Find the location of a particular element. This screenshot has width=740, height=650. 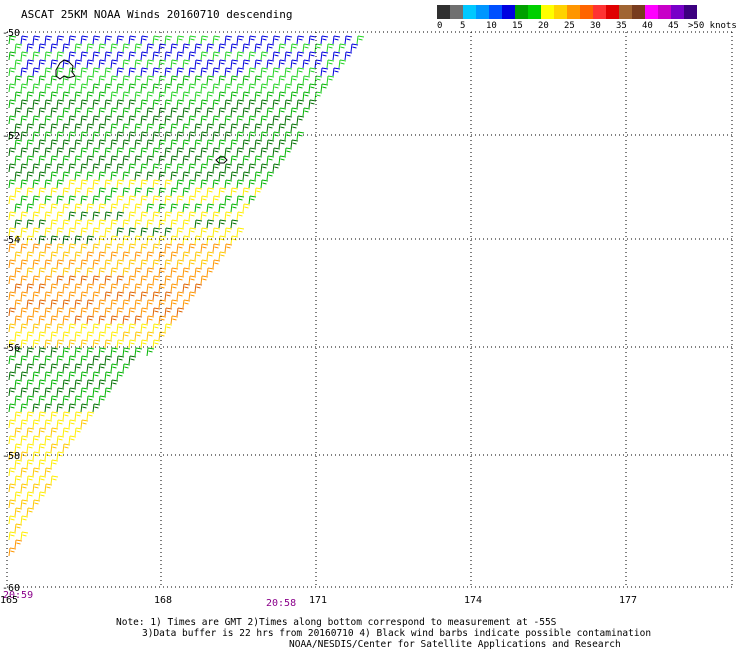

scale-swatch is located at coordinates (560, 12).